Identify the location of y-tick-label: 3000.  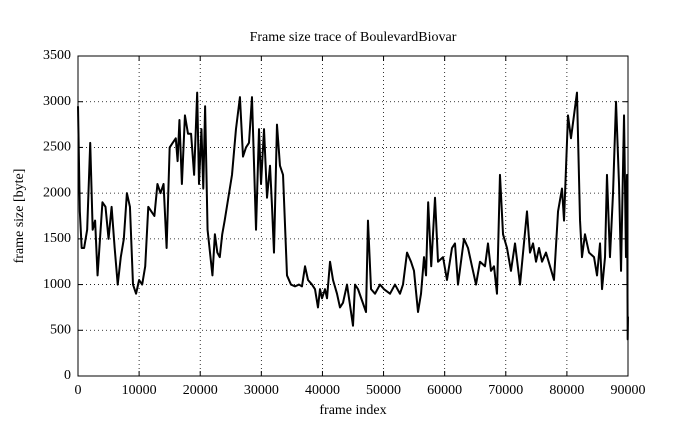
(57, 101).